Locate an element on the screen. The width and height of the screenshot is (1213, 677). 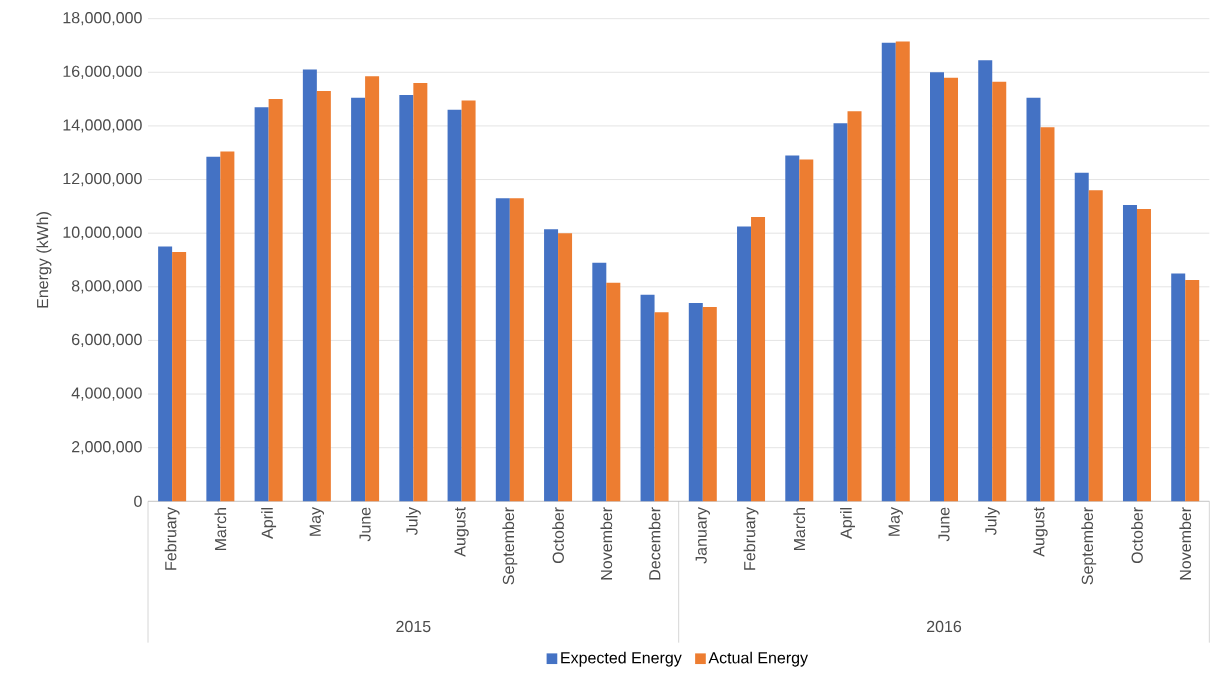
y-tick-label: 16,000,000 is located at coordinates (102, 72).